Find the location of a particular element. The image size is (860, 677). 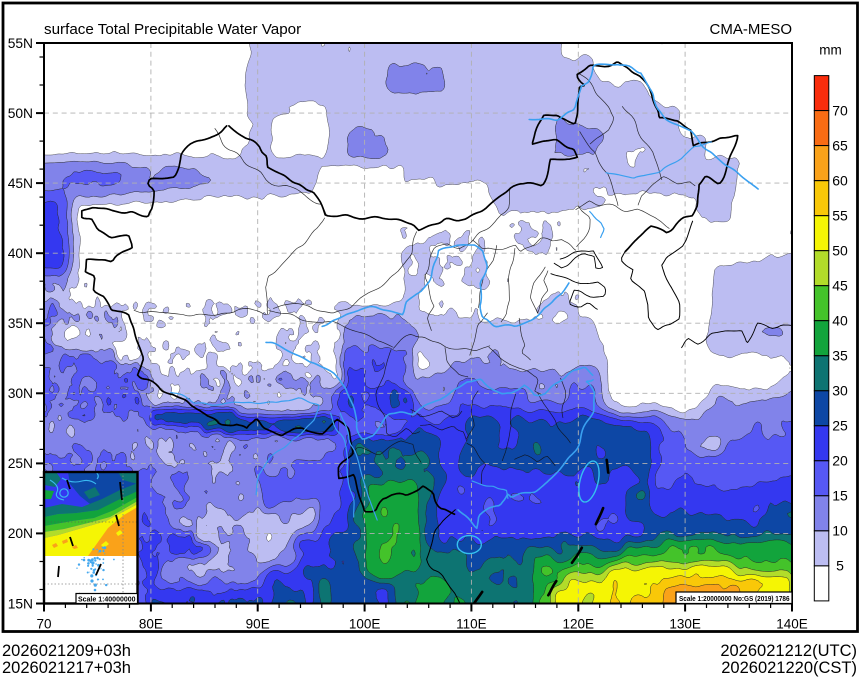

svg-text: 40 is located at coordinates (840, 321).